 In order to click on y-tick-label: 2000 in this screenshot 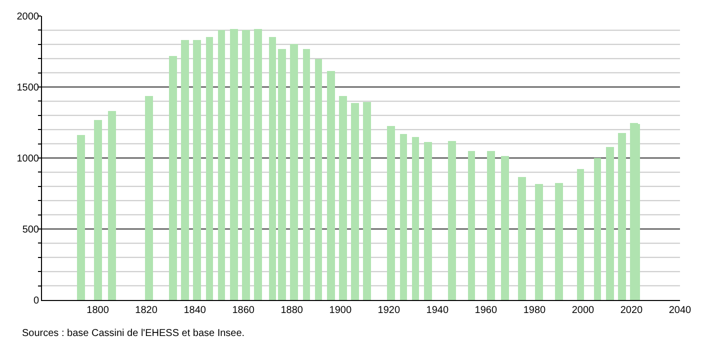, I will do `click(28, 17)`.